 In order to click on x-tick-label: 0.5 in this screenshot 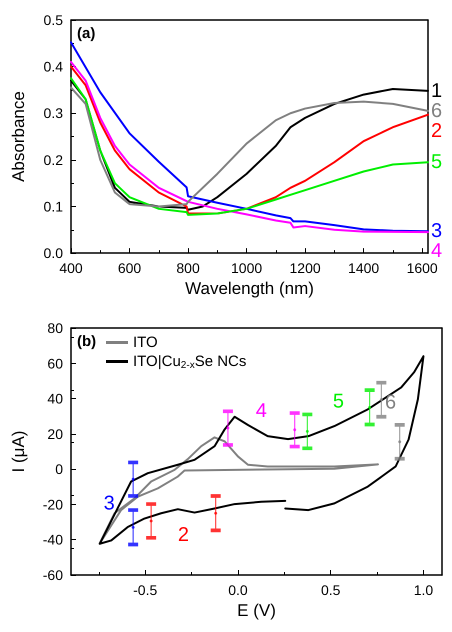, I will do `click(330, 590)`.